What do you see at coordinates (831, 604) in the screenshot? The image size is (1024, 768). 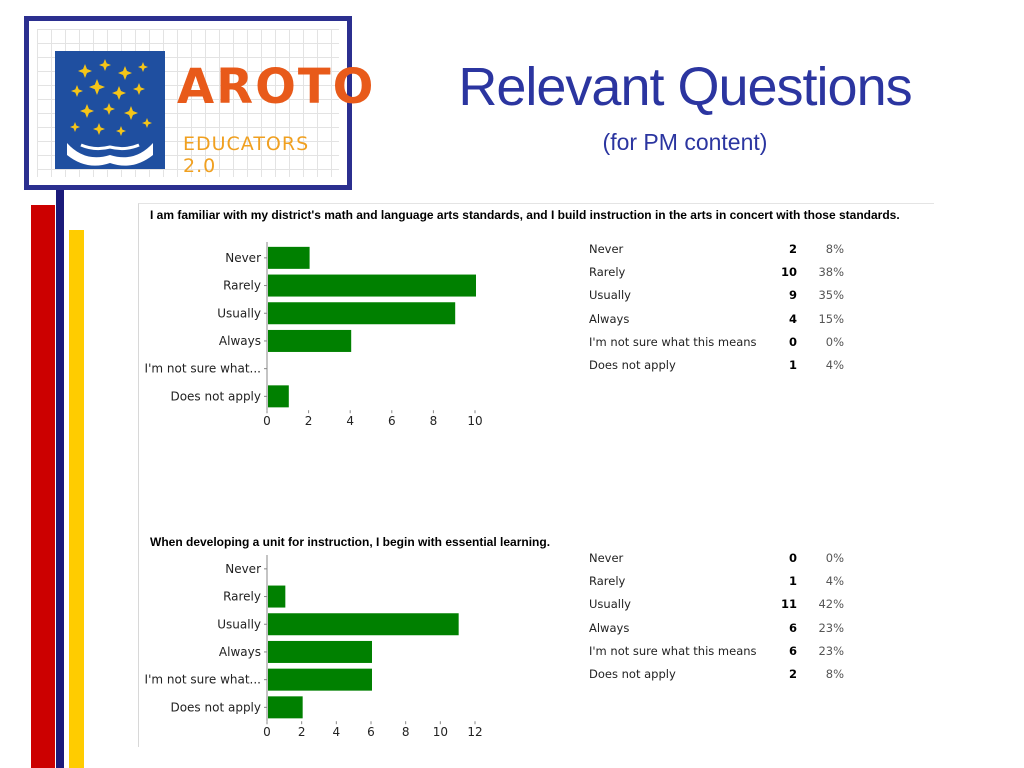 I see `stat-percent: 42%` at bounding box center [831, 604].